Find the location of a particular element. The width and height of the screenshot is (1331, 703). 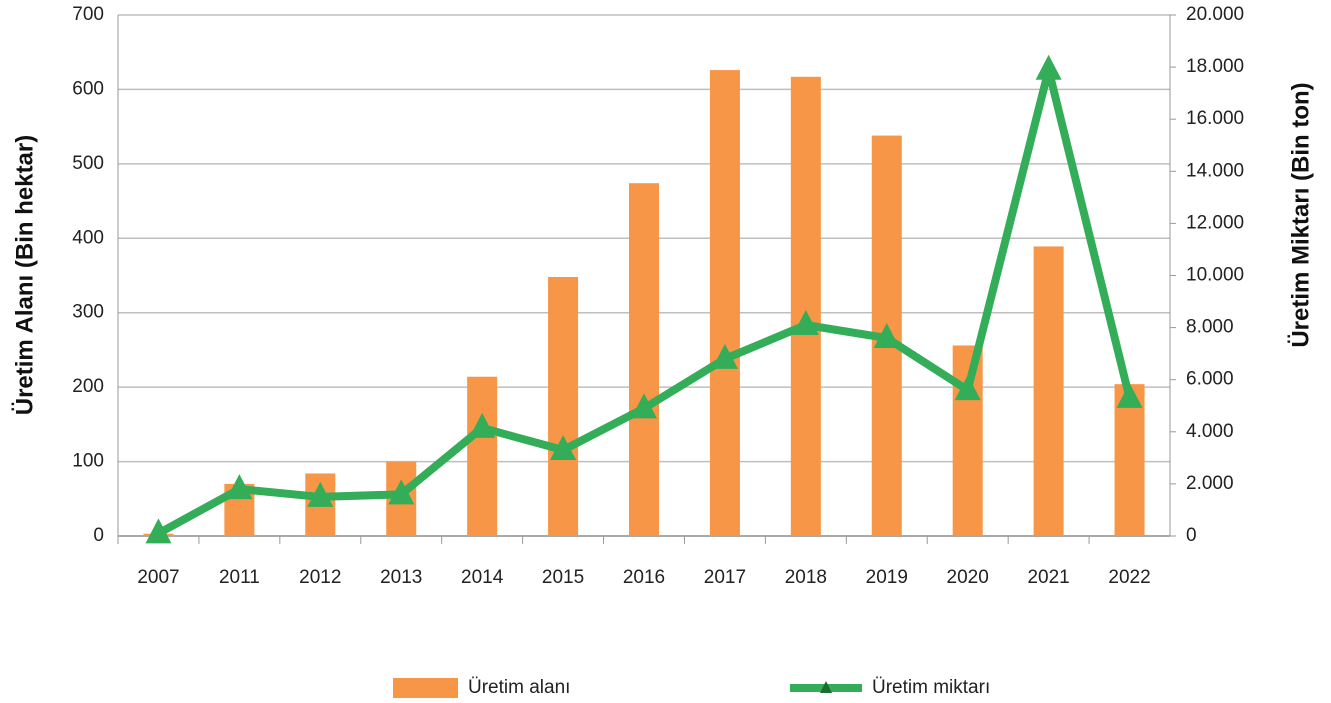

x-tick-label: 2021 is located at coordinates (1048, 577).